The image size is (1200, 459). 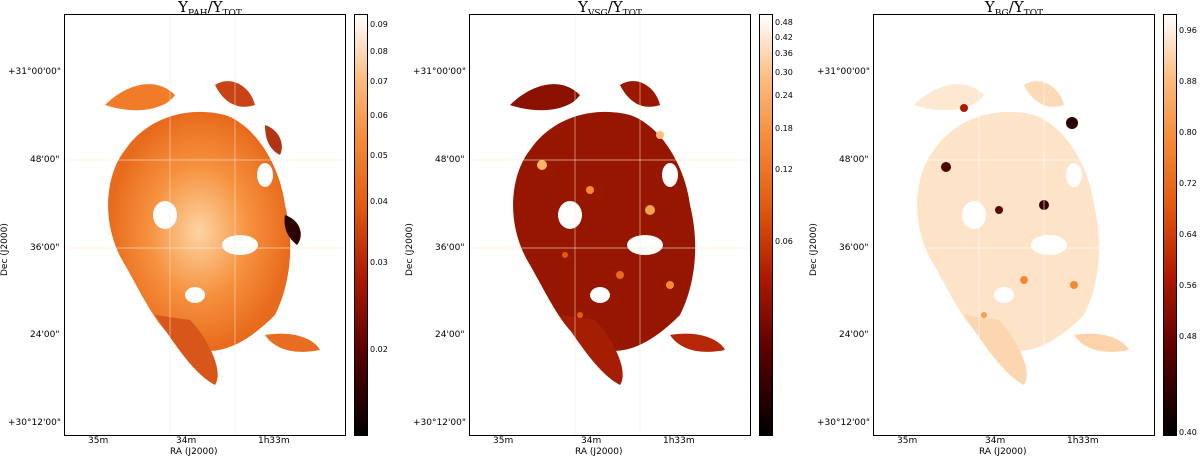 What do you see at coordinates (379, 51) in the screenshot?
I see `colorbar-tick: 0.08` at bounding box center [379, 51].